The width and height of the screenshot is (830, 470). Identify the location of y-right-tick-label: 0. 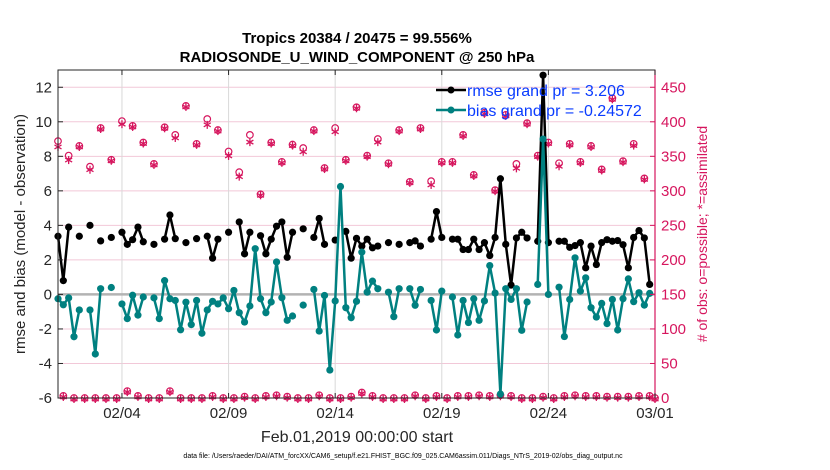
(665, 398).